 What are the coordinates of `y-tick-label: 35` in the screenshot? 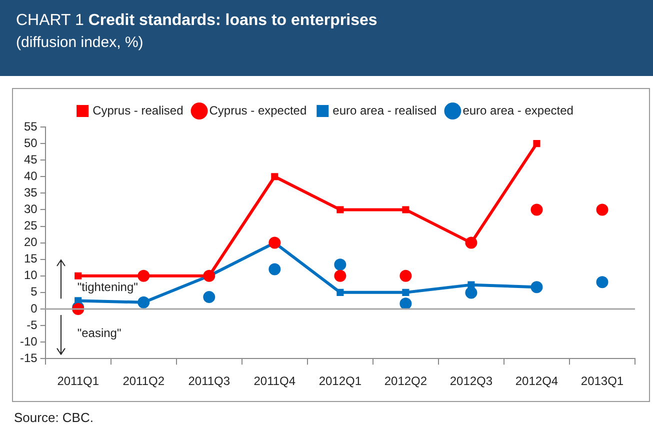 It's located at (31, 192).